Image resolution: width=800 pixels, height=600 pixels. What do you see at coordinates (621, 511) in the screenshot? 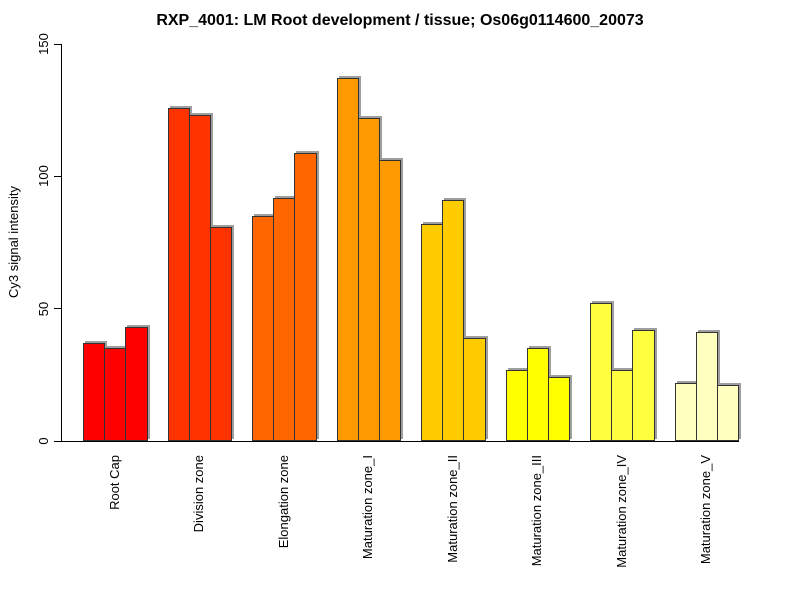
I see `x-axis-label: Maturation zone_IV` at bounding box center [621, 511].